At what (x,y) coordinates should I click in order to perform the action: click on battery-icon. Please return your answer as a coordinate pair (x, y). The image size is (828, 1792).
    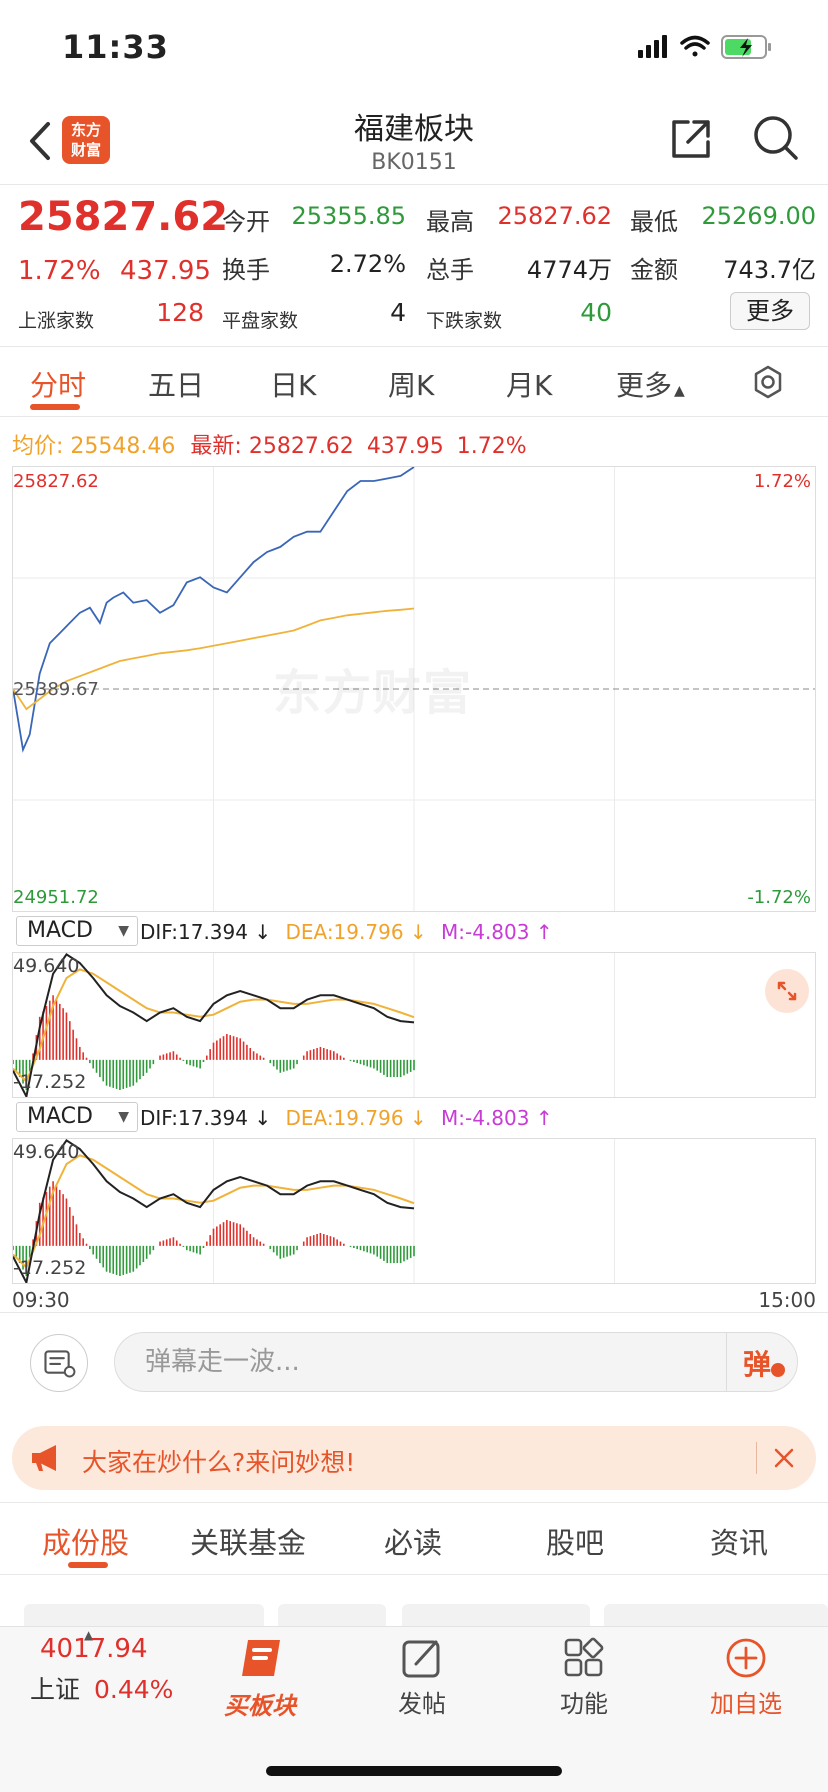
    Looking at the image, I should click on (746, 47).